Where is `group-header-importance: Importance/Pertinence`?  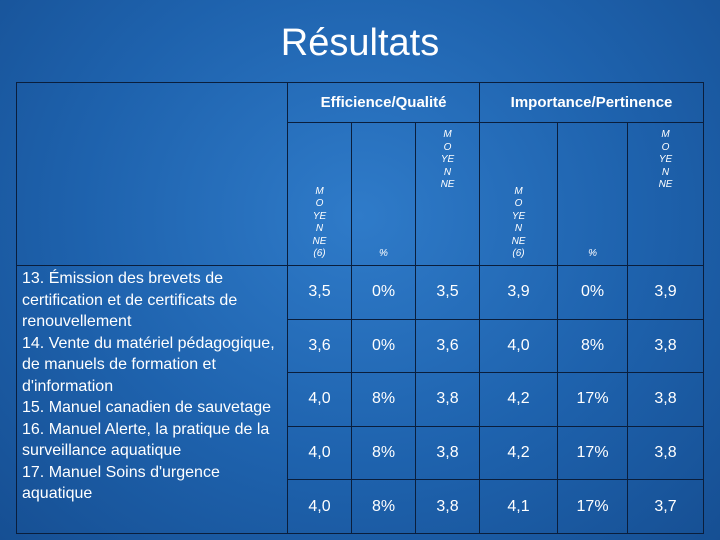 group-header-importance: Importance/Pertinence is located at coordinates (592, 102).